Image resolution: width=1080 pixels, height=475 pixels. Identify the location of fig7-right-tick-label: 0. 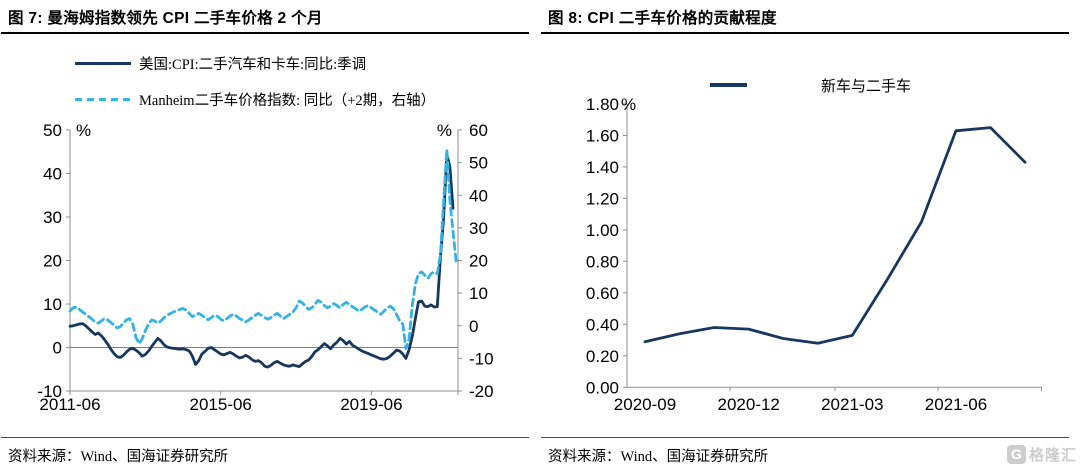
(473, 326).